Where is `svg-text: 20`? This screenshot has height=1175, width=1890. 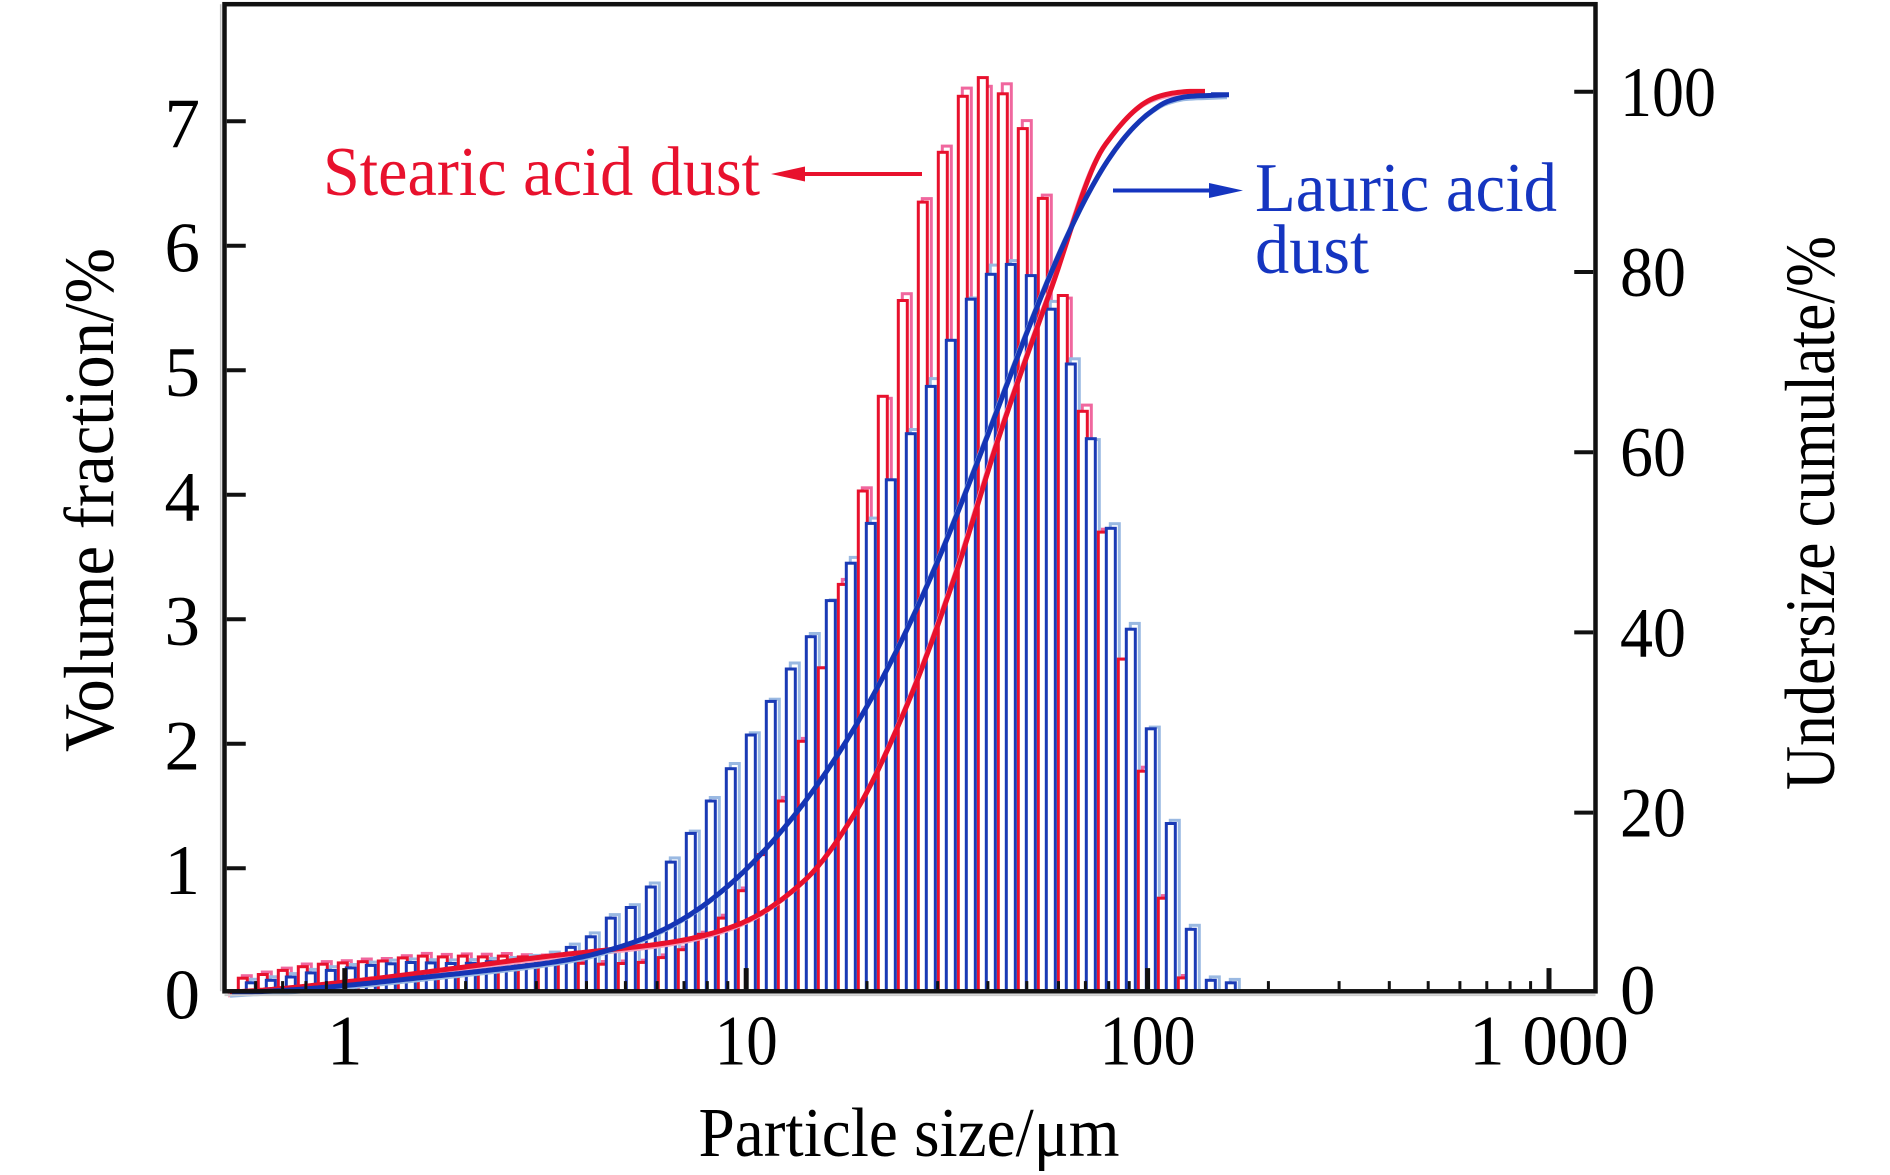 svg-text: 20 is located at coordinates (1653, 814).